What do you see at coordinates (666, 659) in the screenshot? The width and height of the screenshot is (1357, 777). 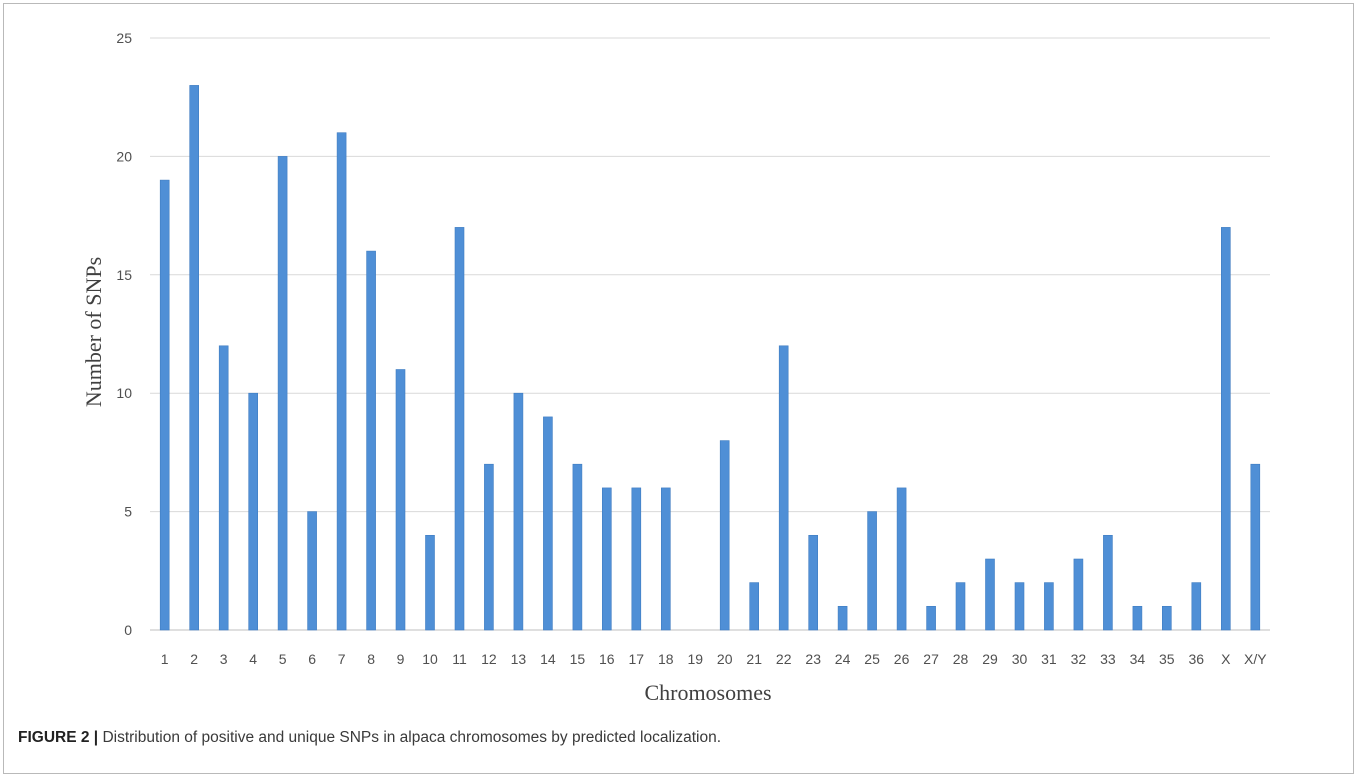 I see `x-tick-label: 18` at bounding box center [666, 659].